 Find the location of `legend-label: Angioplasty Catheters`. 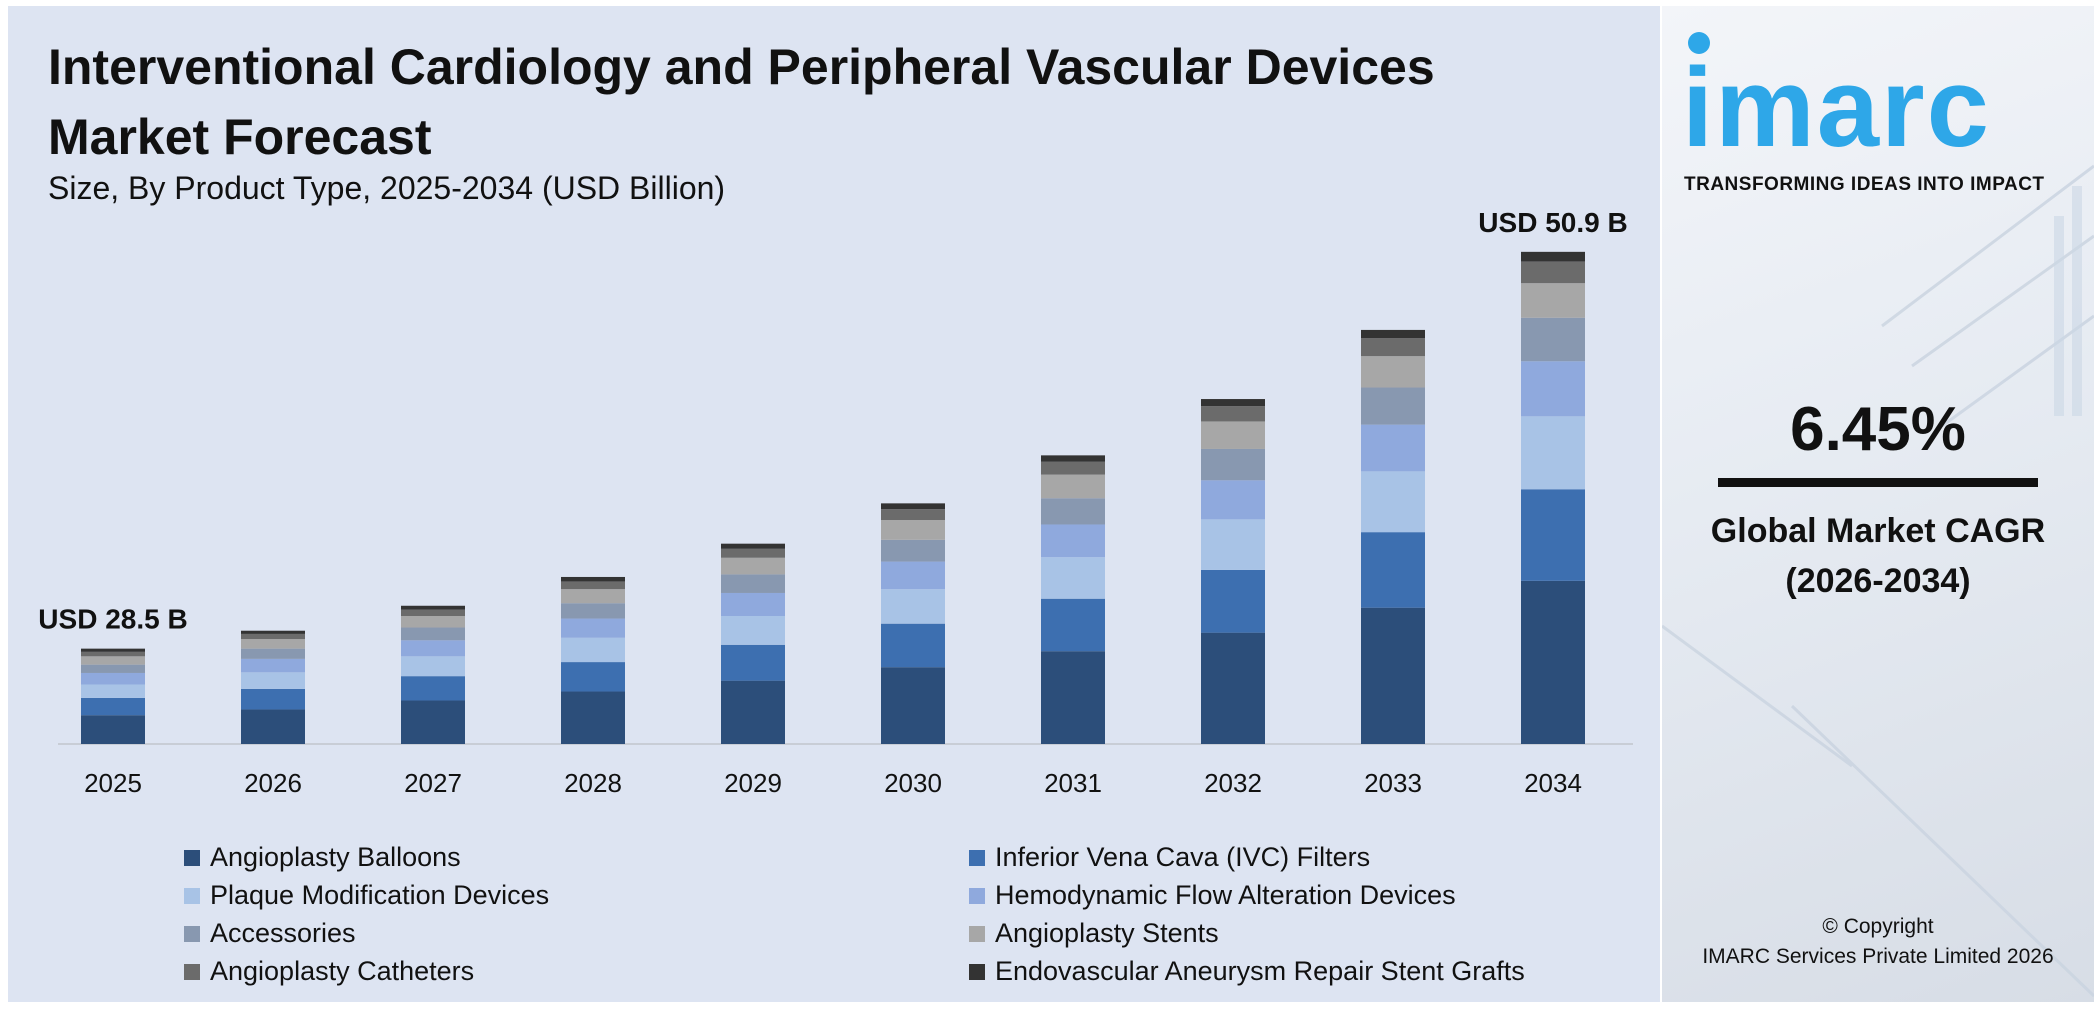

legend-label: Angioplasty Catheters is located at coordinates (342, 971).